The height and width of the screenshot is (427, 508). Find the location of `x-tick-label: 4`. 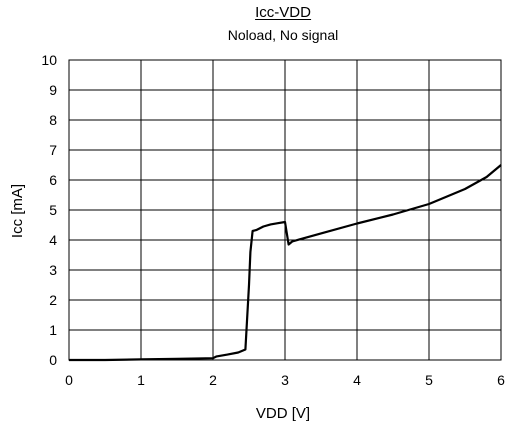

x-tick-label: 4 is located at coordinates (357, 380).